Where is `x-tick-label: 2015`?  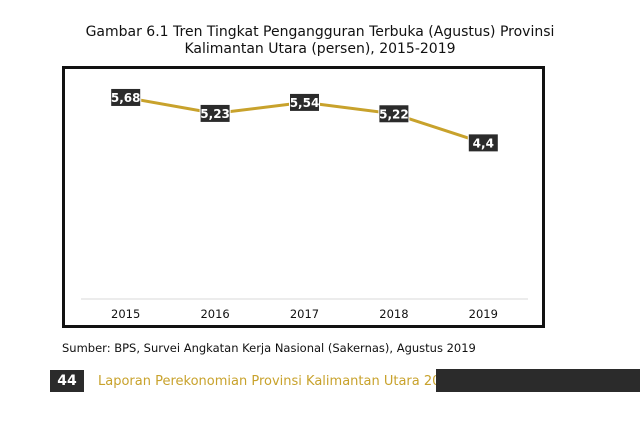
x-tick-label: 2015 is located at coordinates (125, 314).